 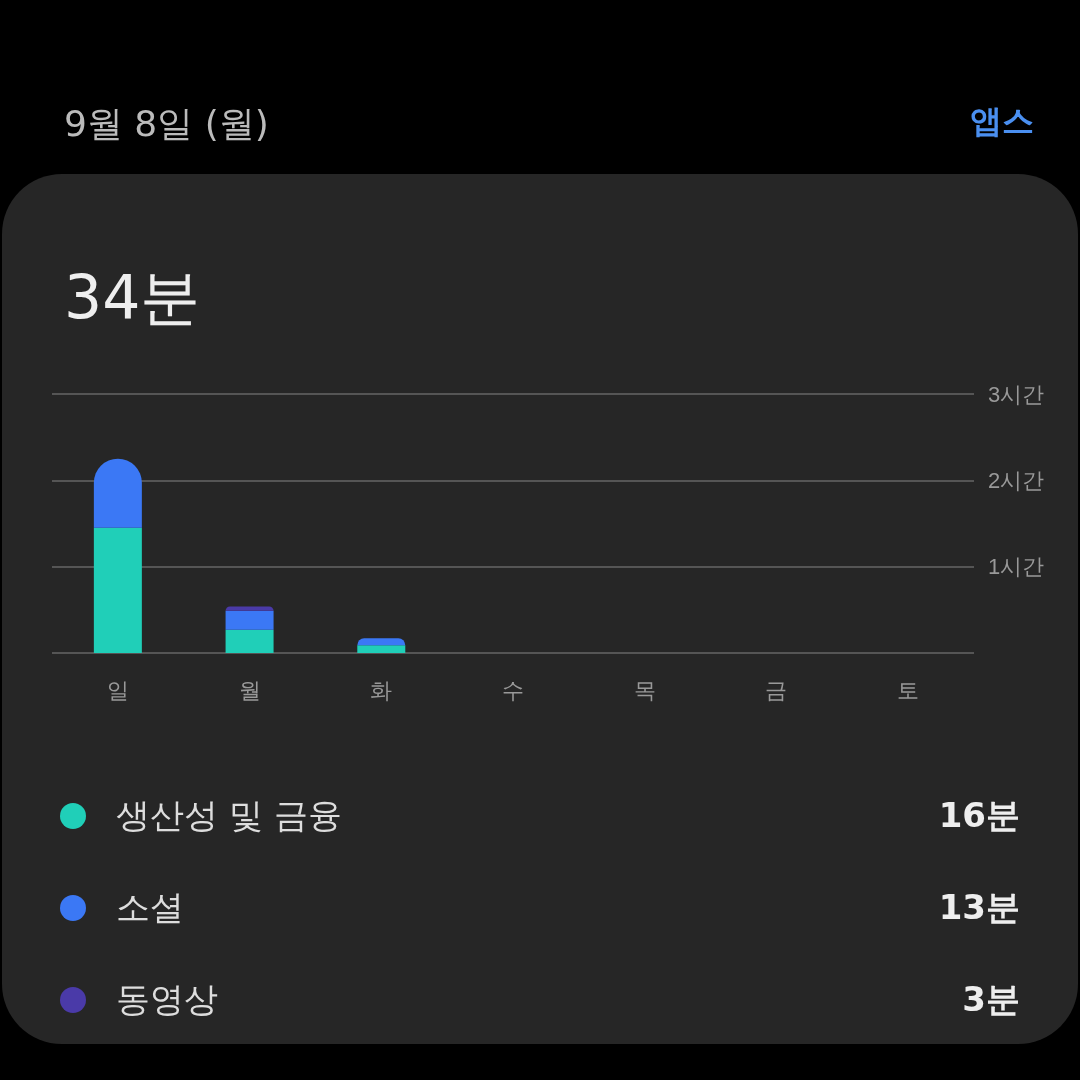 What do you see at coordinates (249, 690) in the screenshot?
I see `x-tick-label: 월` at bounding box center [249, 690].